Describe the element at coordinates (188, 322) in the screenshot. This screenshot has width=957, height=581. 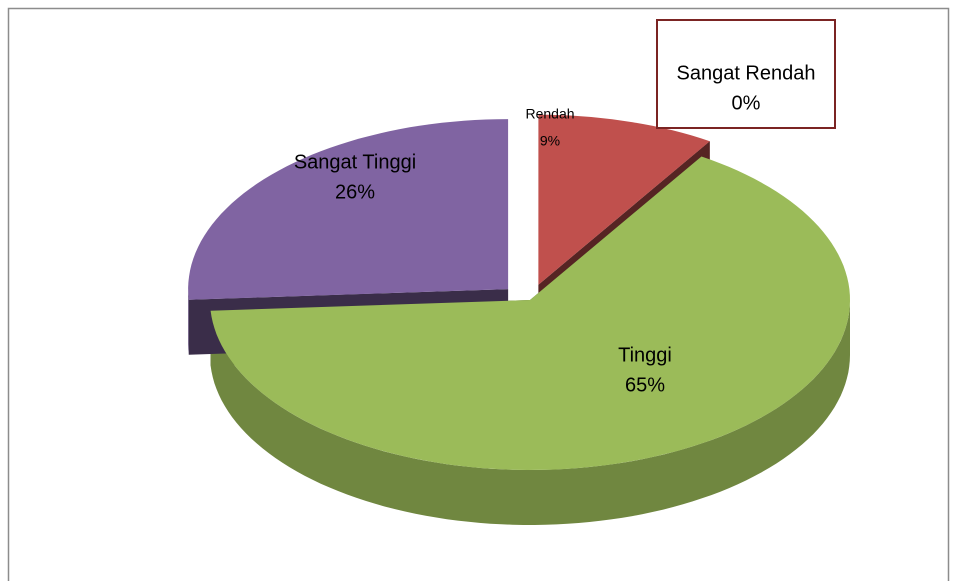
I see `slice-side` at that location.